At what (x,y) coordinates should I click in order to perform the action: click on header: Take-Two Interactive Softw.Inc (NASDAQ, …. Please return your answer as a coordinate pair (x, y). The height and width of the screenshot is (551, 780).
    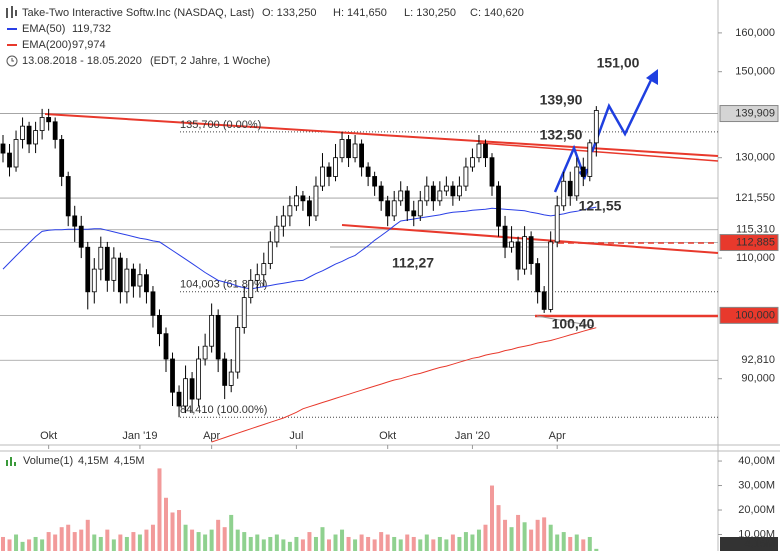
    Looking at the image, I should click on (265, 36).